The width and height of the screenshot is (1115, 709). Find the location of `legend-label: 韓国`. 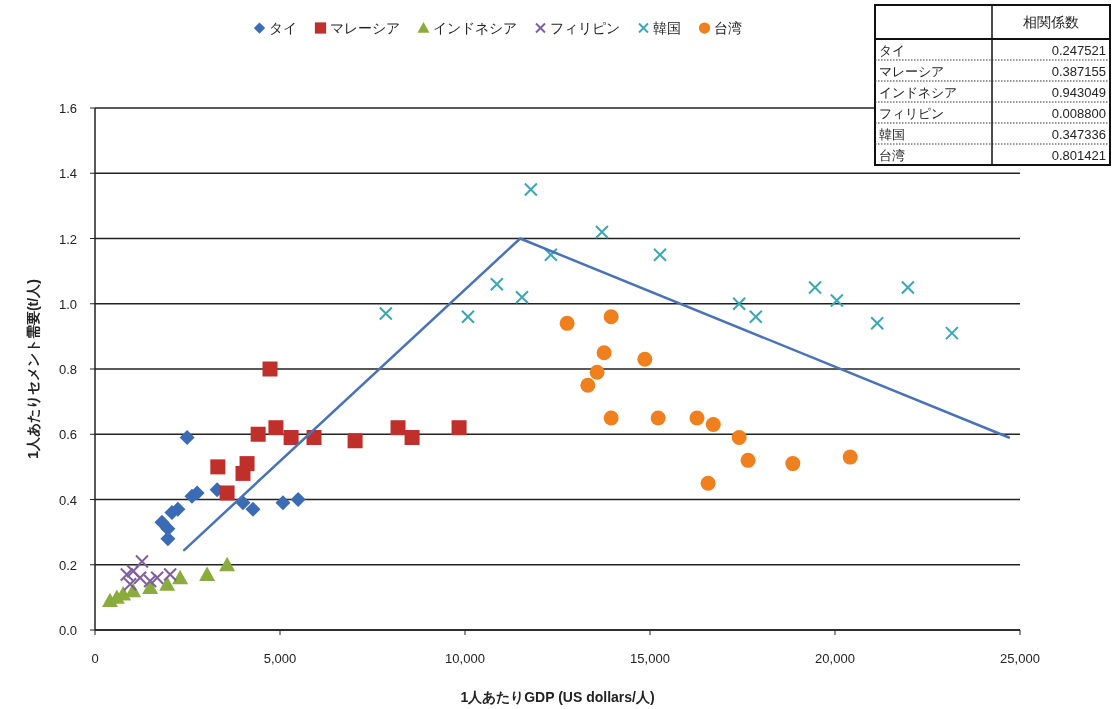

legend-label: 韓国 is located at coordinates (666, 28).